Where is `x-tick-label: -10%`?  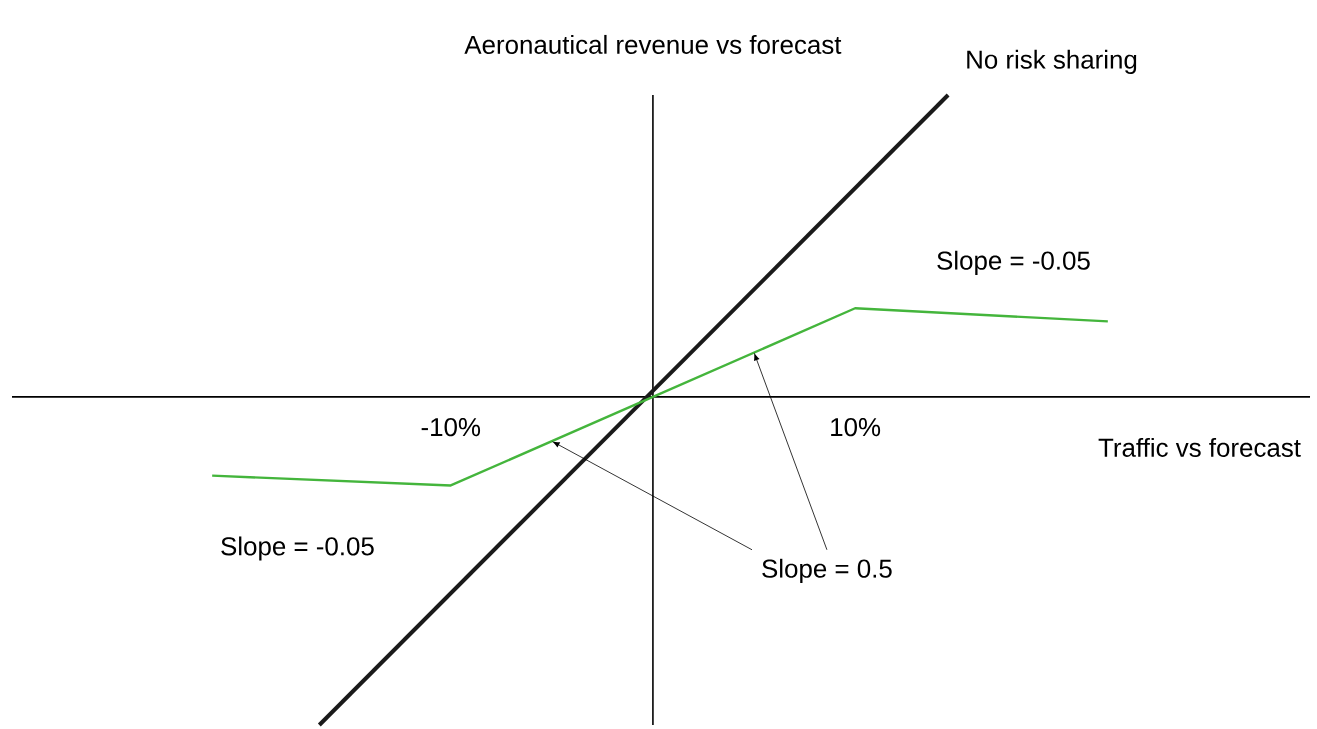
x-tick-label: -10% is located at coordinates (451, 427).